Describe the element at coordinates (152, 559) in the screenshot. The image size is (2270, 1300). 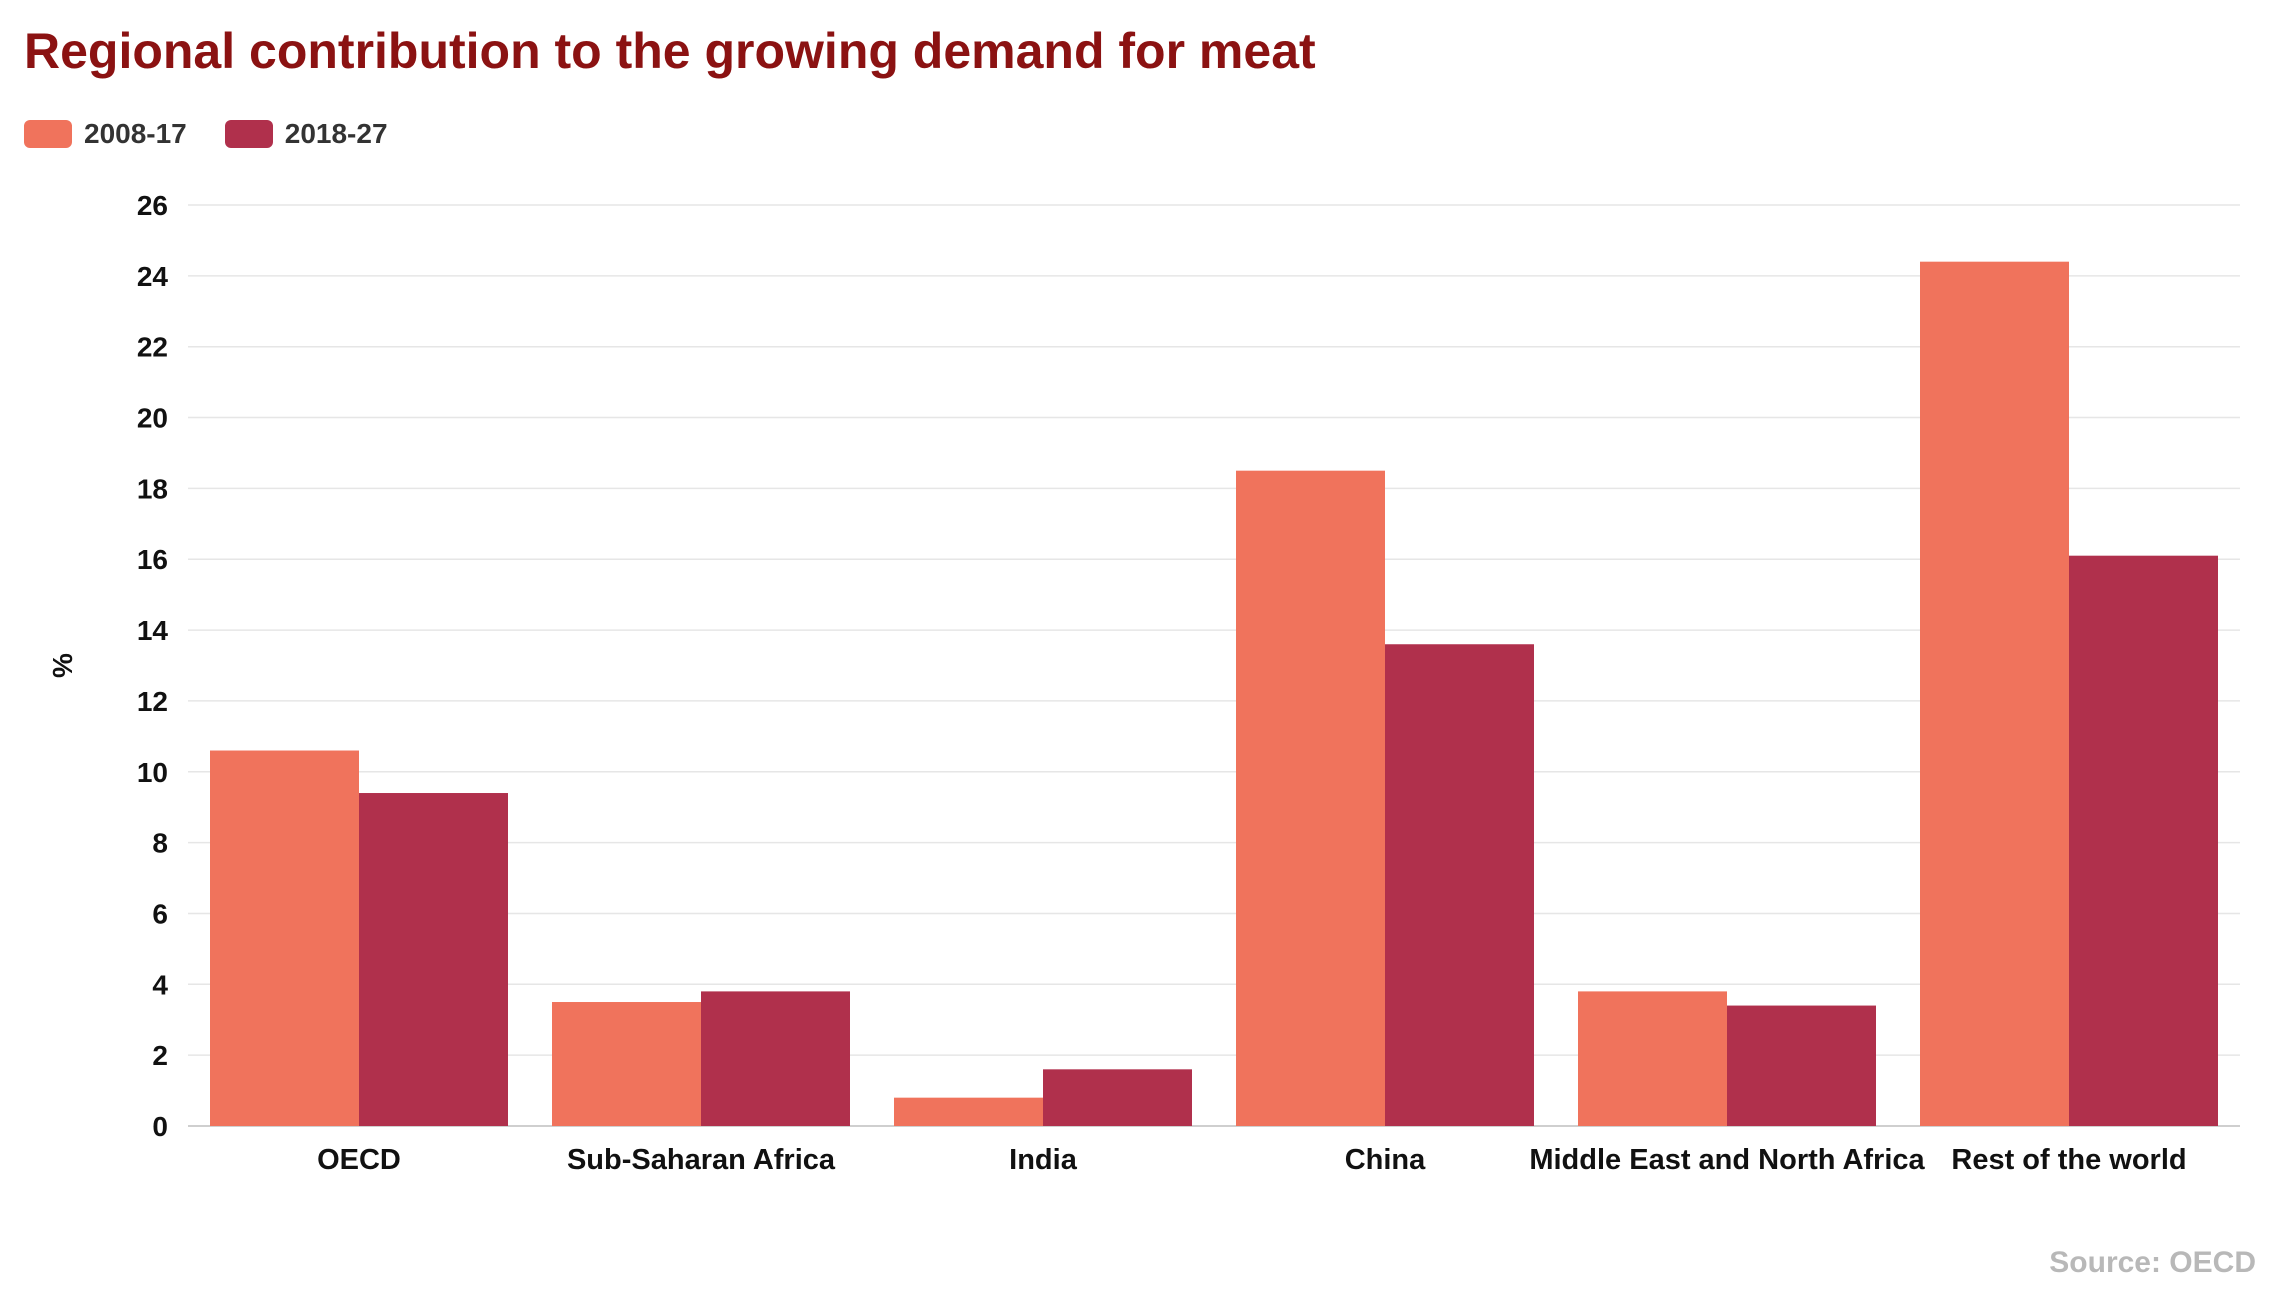
I see `y-tick-label: 16` at that location.